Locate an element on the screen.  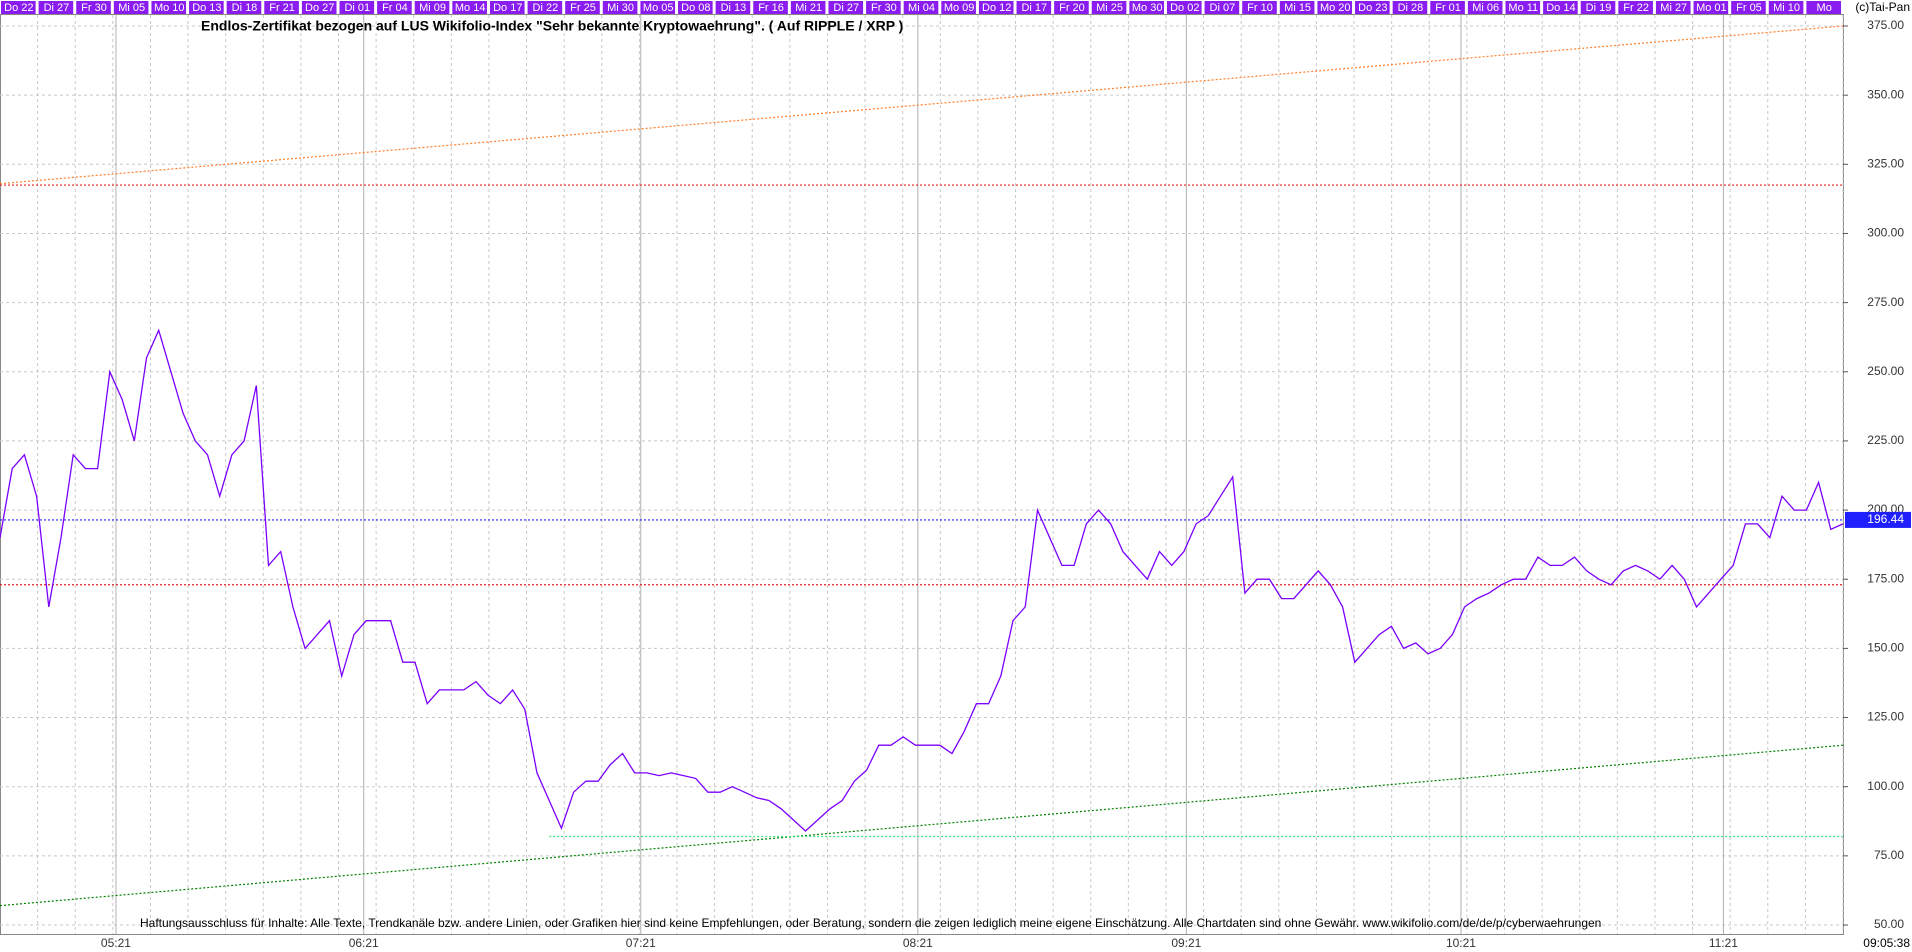
y-tick-label: 350.00 is located at coordinates (1885, 94).